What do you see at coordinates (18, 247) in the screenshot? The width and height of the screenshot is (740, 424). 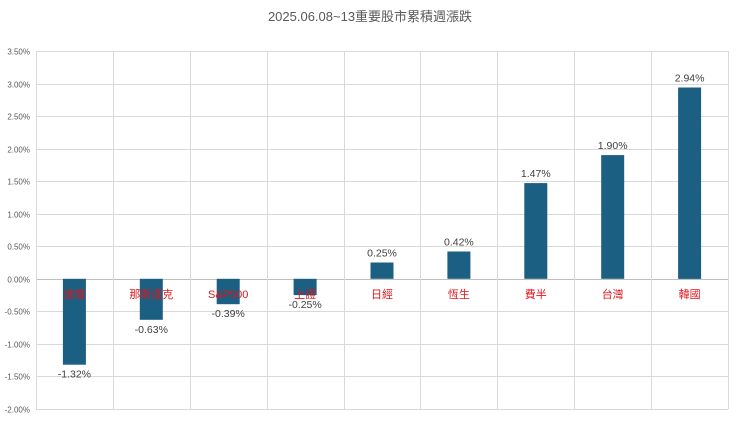 I see `y-tick-label: 0.50%` at bounding box center [18, 247].